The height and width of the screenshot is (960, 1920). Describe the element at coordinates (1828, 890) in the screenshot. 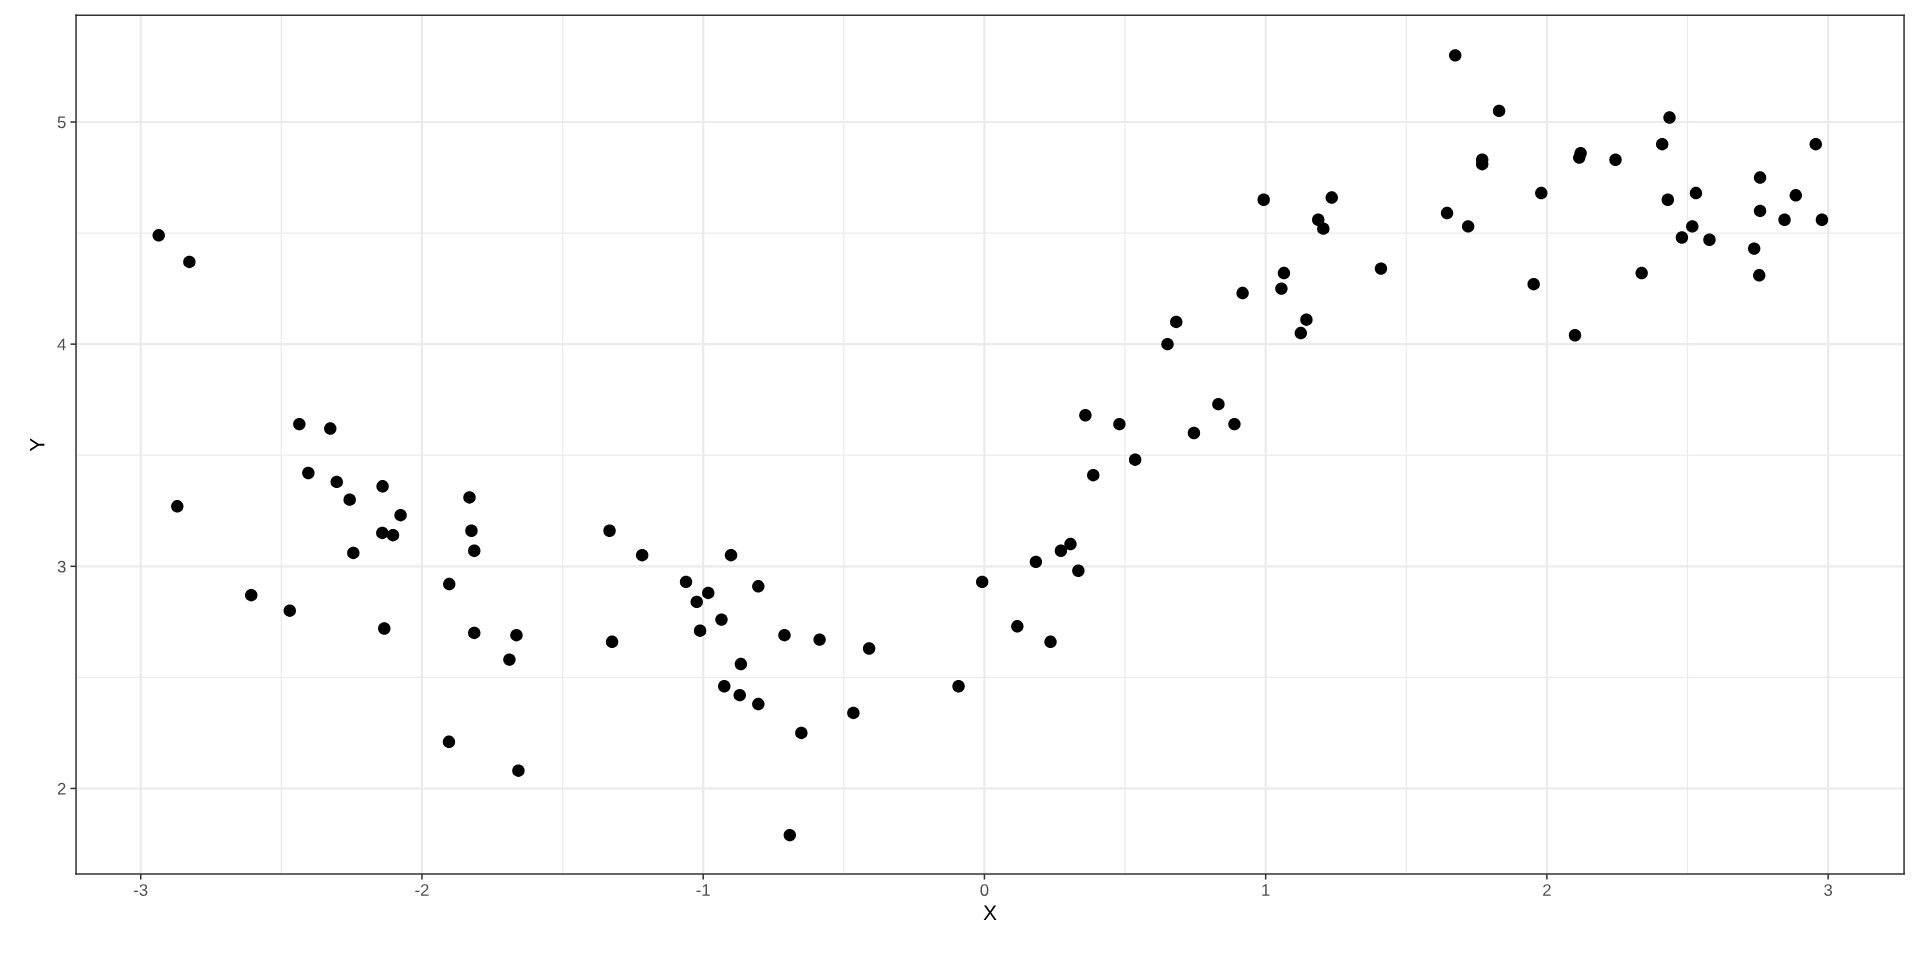

I see `x-tick-label: 3` at that location.